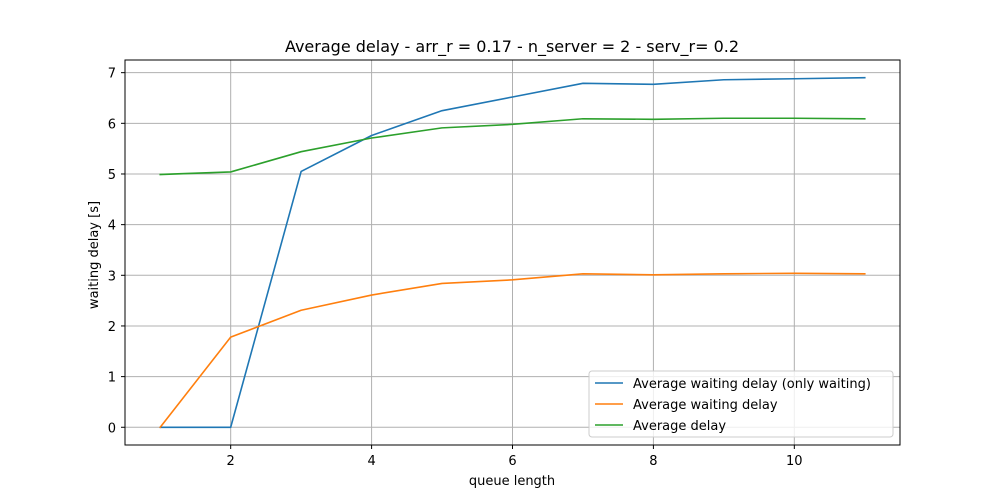  Describe the element at coordinates (231, 461) in the screenshot. I see `x-tick-label: 2` at that location.